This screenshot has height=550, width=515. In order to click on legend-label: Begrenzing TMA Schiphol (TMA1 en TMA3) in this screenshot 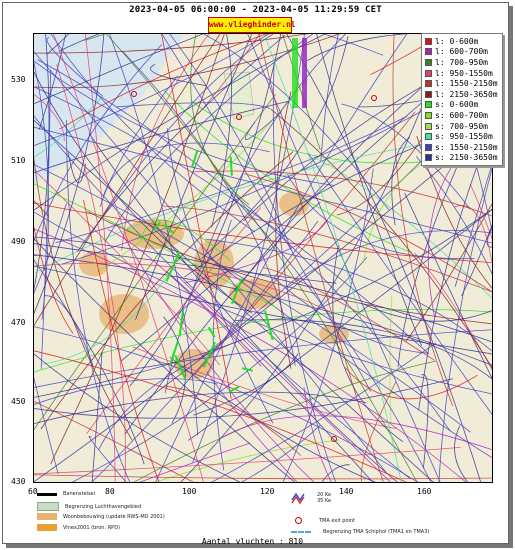, I will do `click(376, 532)`.